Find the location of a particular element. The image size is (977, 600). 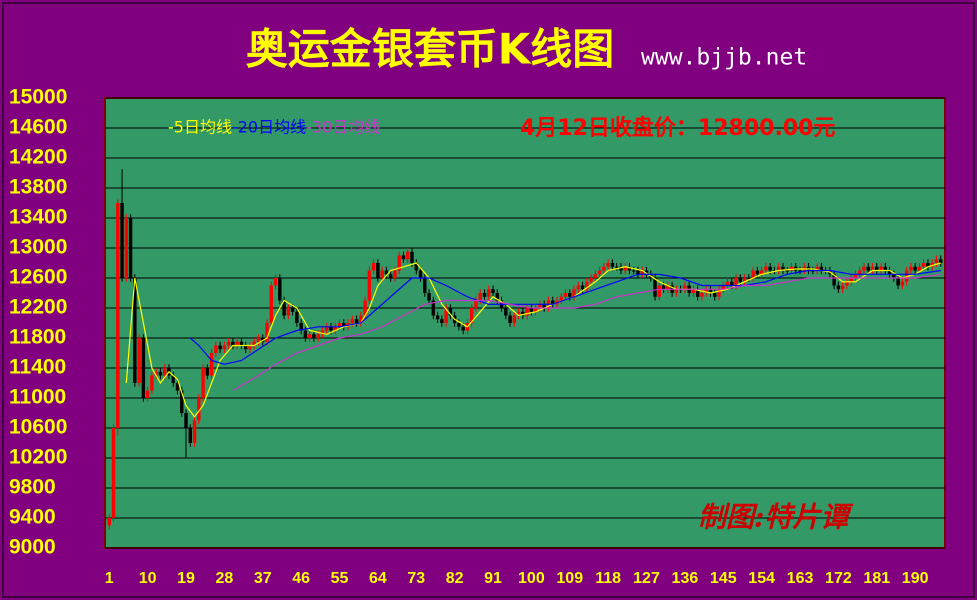

x-tick-label: 181 is located at coordinates (876, 578).